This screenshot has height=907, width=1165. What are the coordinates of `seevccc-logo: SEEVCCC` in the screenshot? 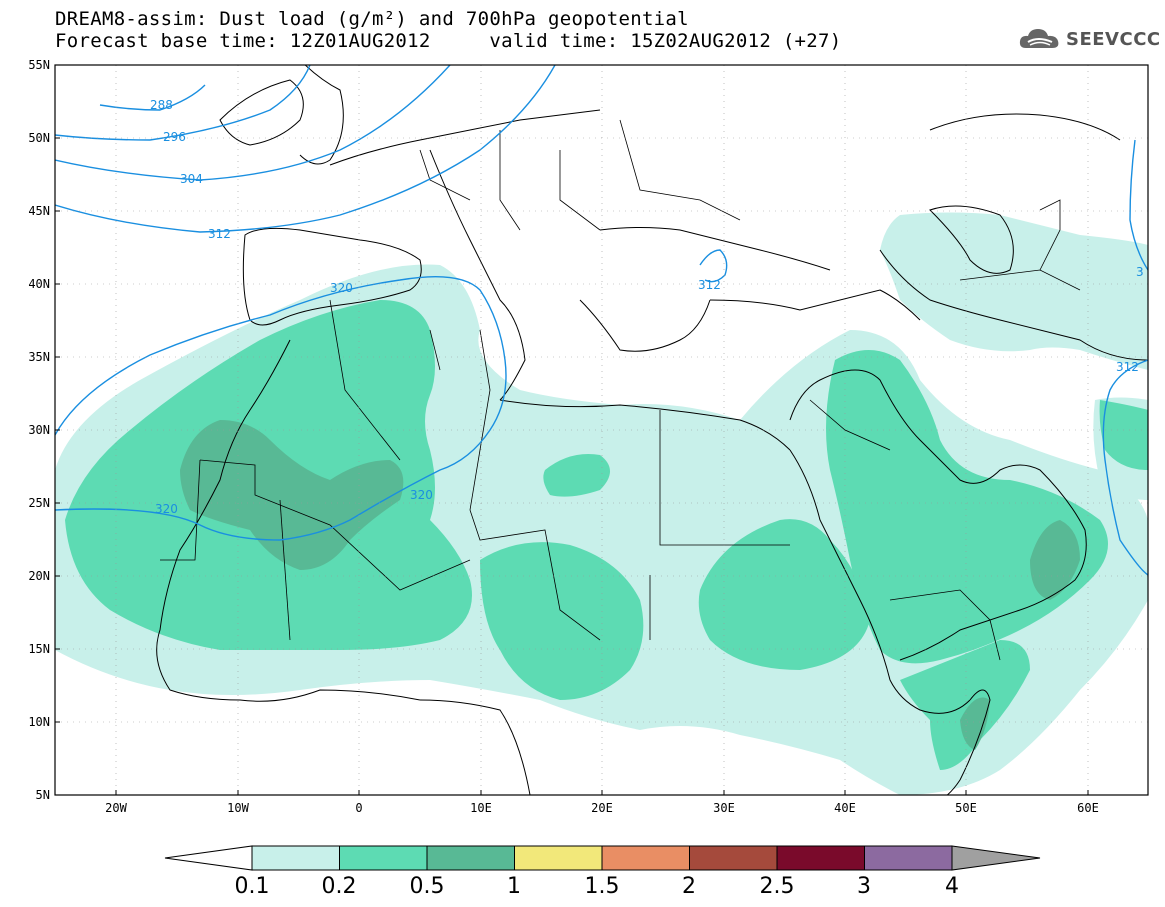 It's located at (1089, 39).